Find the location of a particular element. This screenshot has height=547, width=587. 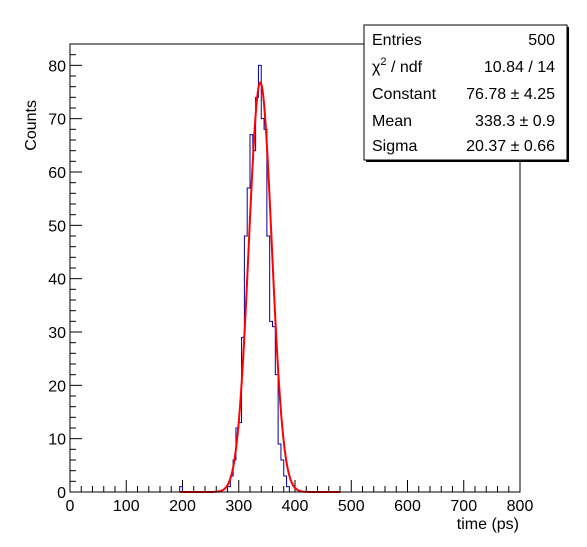

y-tick-labels: 0 10 20 30 40 50 60 70 80 is located at coordinates (57, 280).